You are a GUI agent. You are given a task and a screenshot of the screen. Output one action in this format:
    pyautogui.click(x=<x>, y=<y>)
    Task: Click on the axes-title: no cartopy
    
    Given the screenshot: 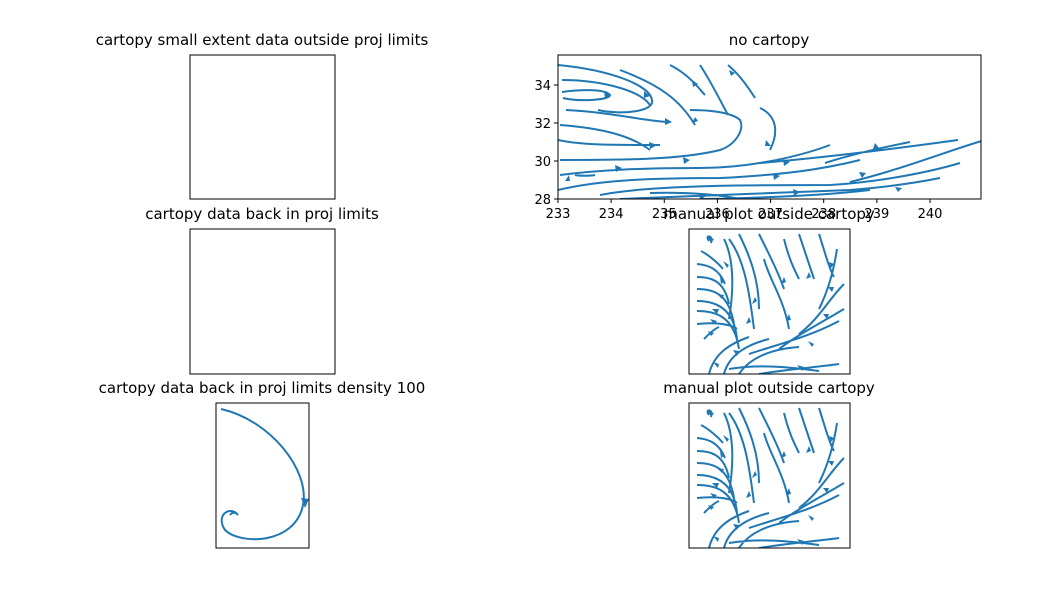 What is the action you would take?
    pyautogui.click(x=769, y=40)
    